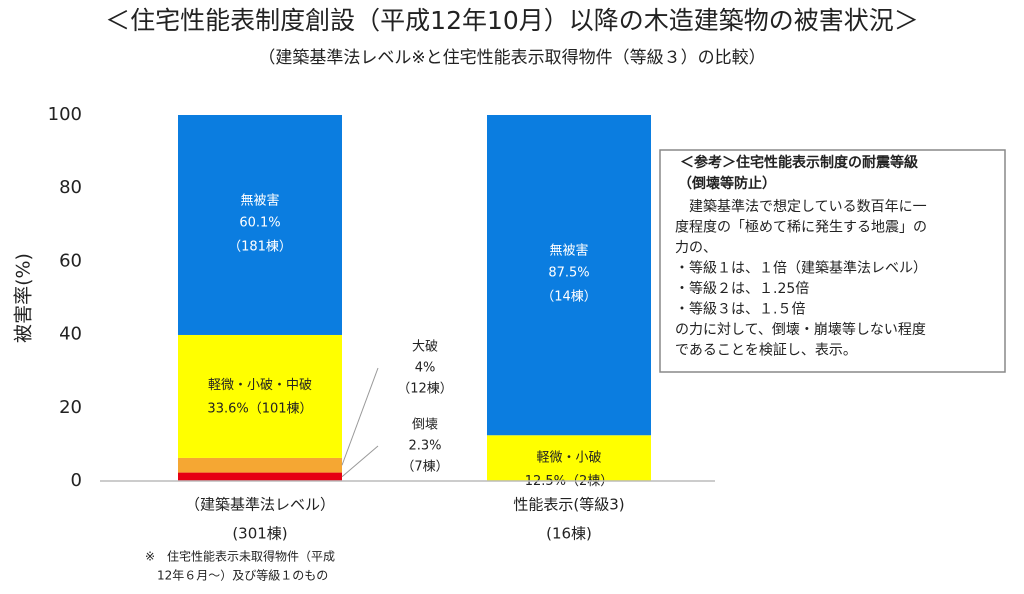 The height and width of the screenshot is (594, 1024). I want to click on note-box, so click(832, 261).